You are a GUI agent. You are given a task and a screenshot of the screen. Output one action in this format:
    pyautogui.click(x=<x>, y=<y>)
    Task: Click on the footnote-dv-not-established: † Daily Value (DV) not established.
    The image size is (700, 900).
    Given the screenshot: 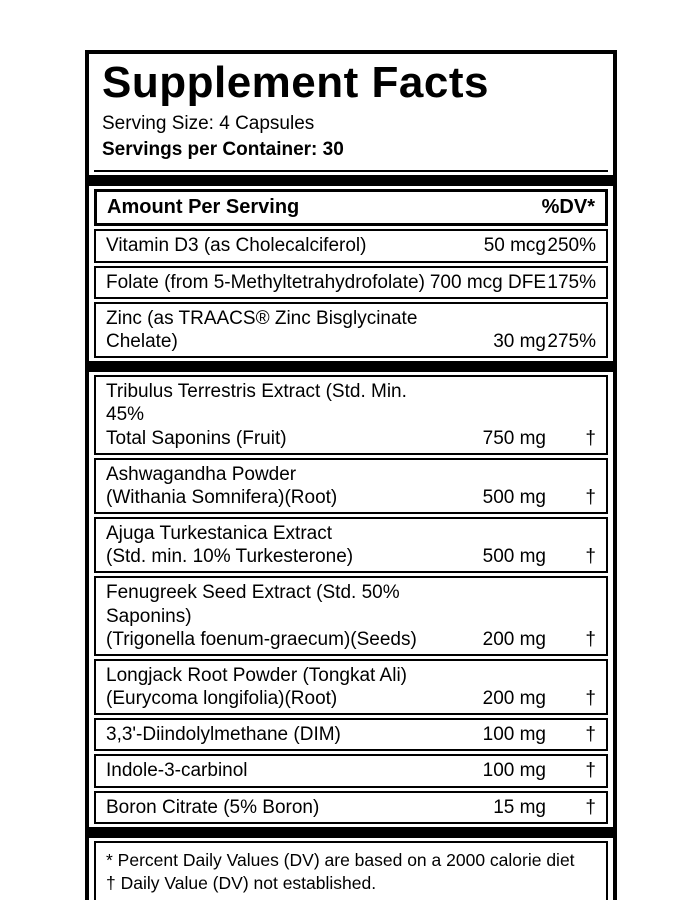 What is the action you would take?
    pyautogui.click(x=241, y=882)
    